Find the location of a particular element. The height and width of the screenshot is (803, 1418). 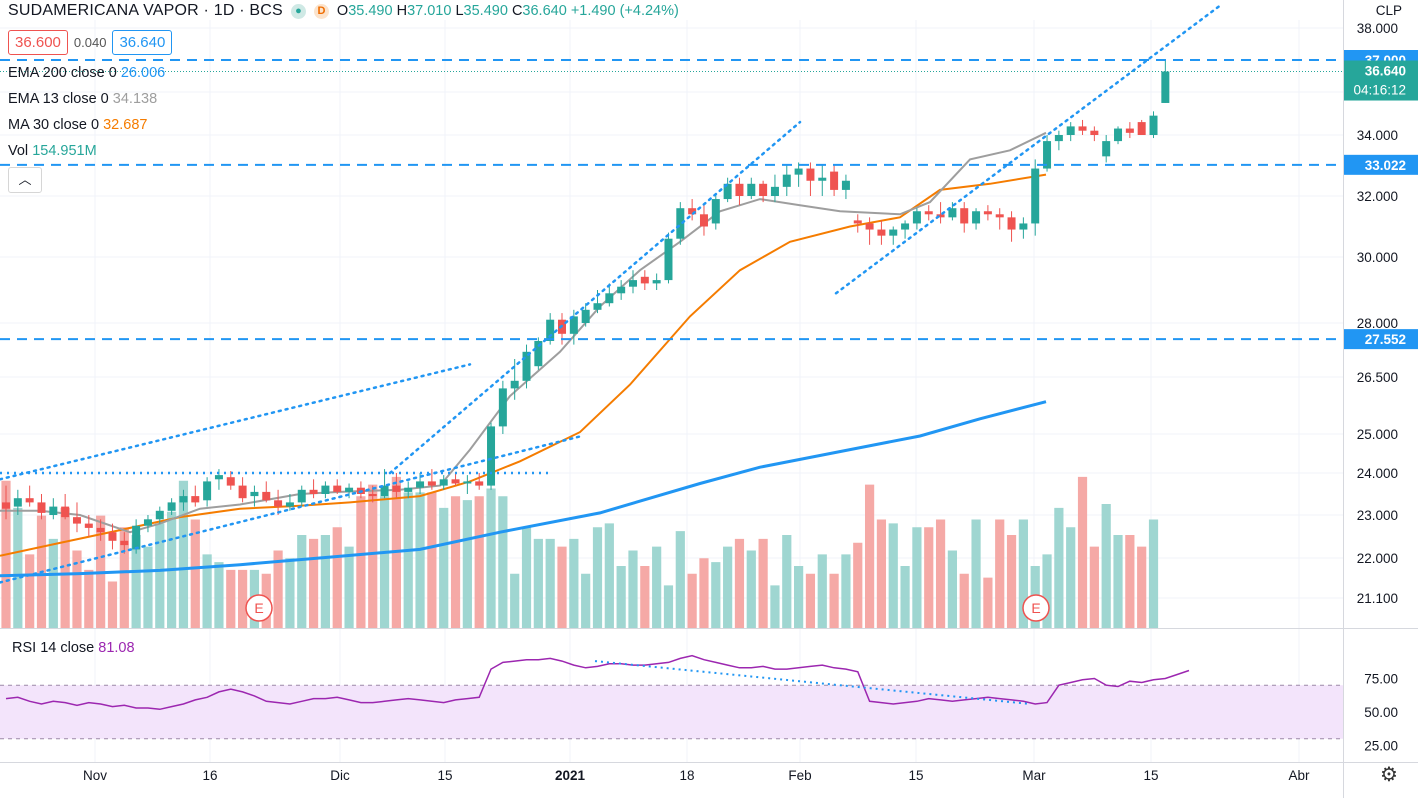

indicator-ma30: MA 30 close 0 32.687 is located at coordinates (78, 125).